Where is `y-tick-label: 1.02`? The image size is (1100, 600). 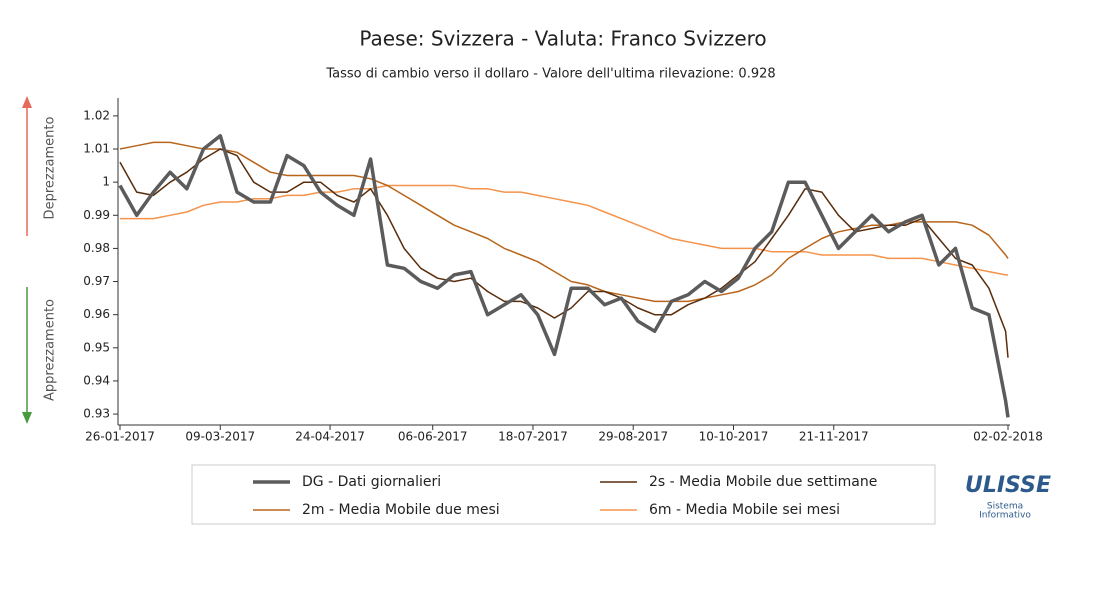 y-tick-label: 1.02 is located at coordinates (96, 115).